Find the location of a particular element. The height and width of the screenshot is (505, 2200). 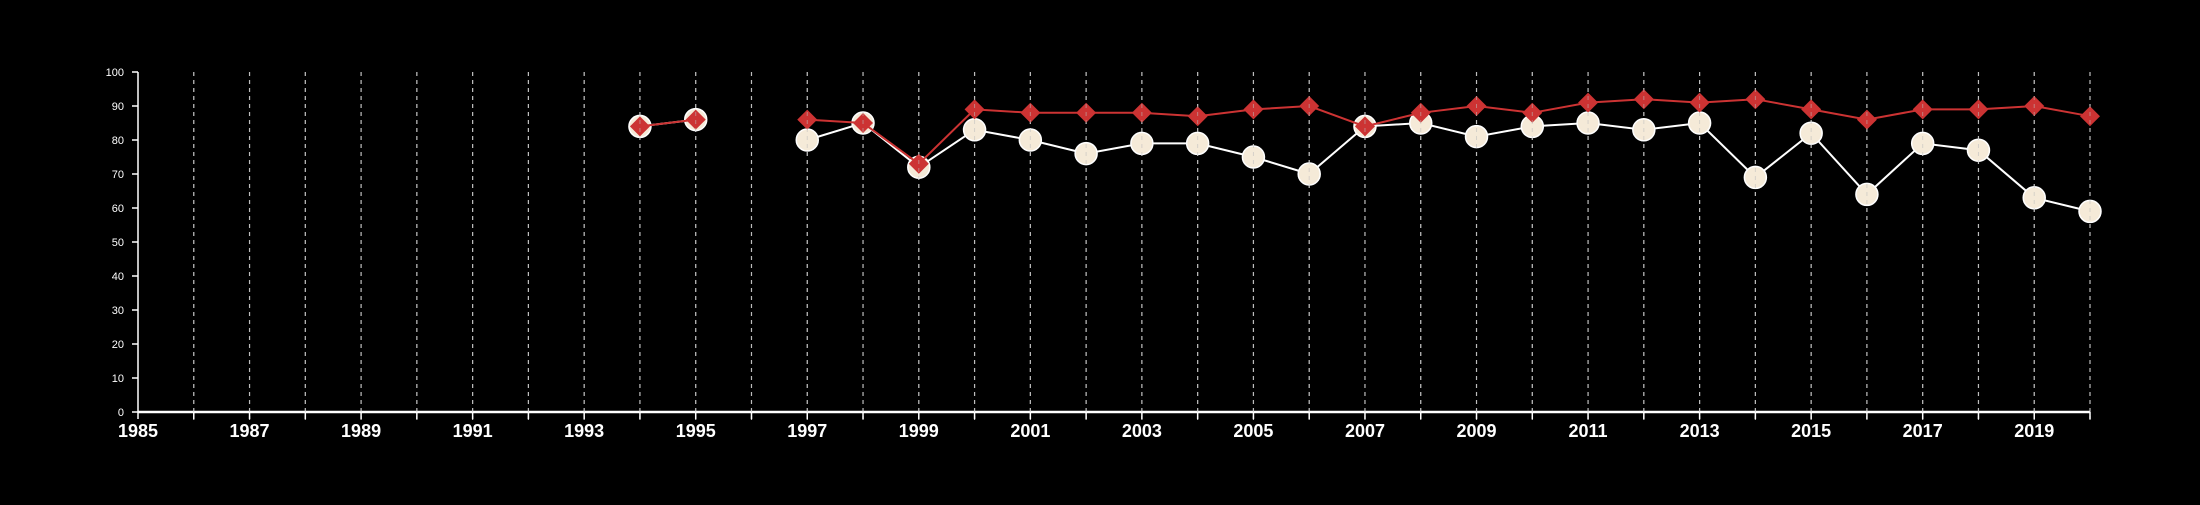

x-tick-label: 2013 is located at coordinates (1700, 431).